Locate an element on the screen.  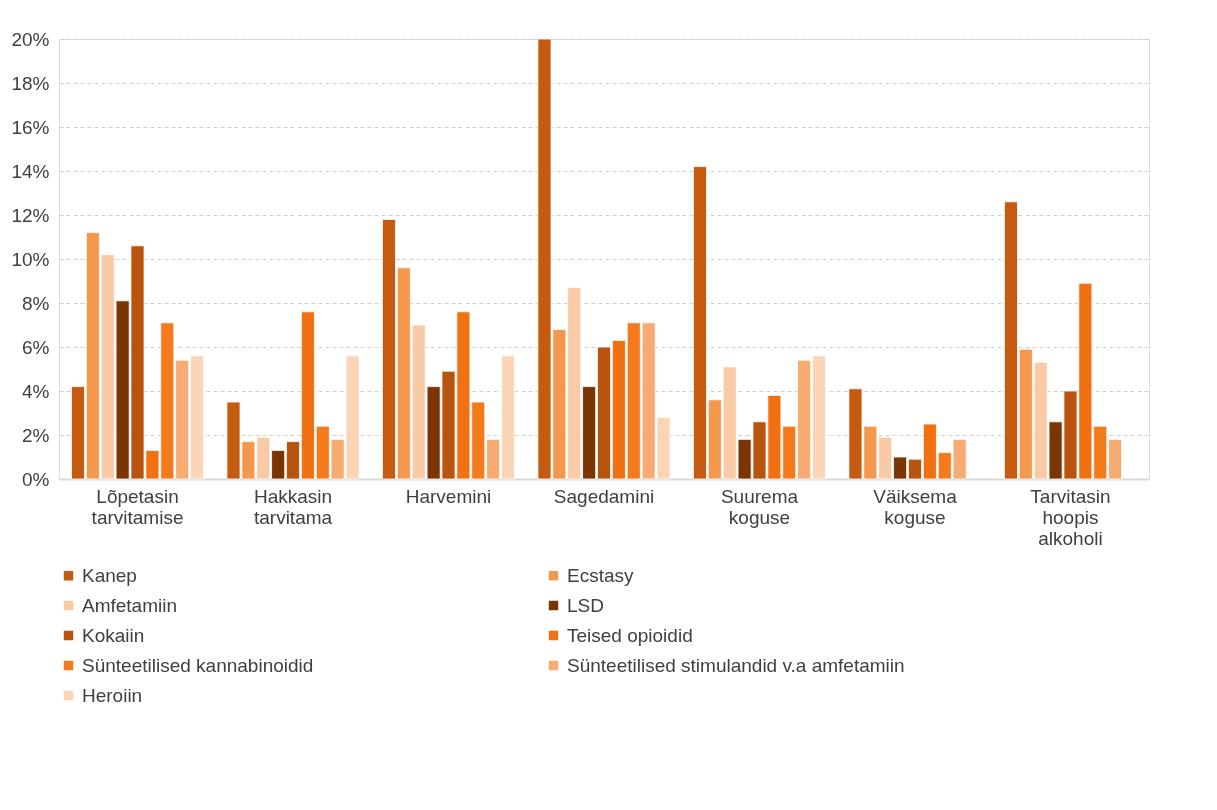
y-tick-label: 10% is located at coordinates (30, 259).